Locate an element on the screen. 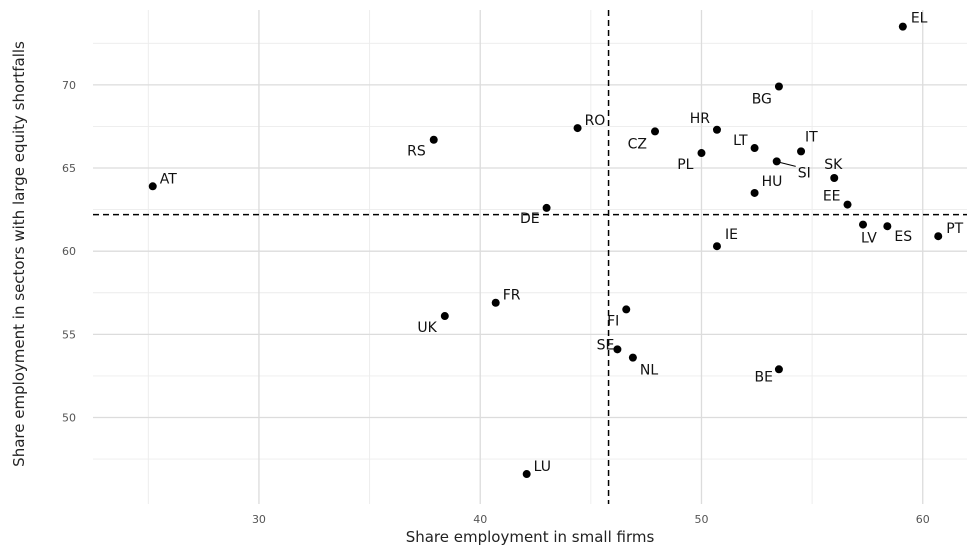 The height and width of the screenshot is (546, 967). data-point-at is located at coordinates (152, 186).